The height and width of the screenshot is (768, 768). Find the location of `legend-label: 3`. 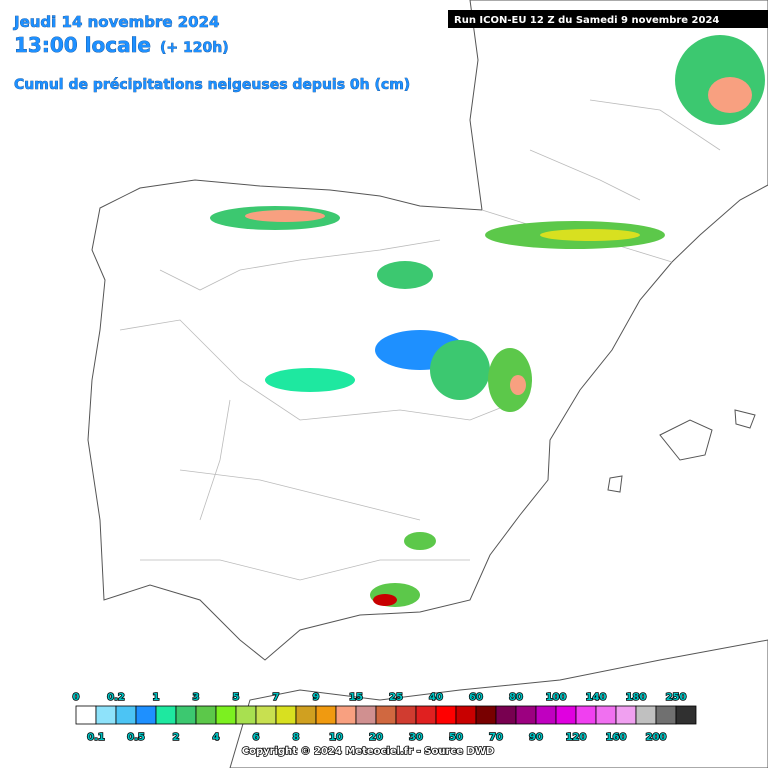

legend-label: 3 is located at coordinates (196, 697).